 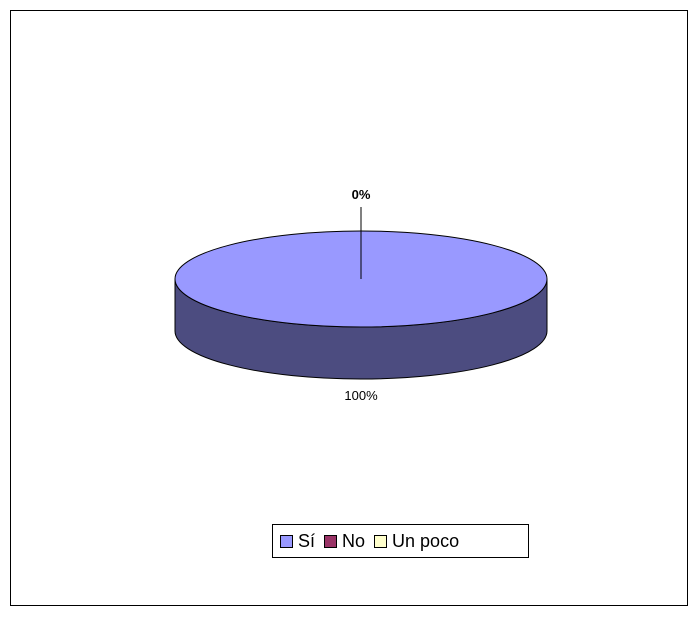 I want to click on legend-label-un-poco: Un poco, so click(x=426, y=540).